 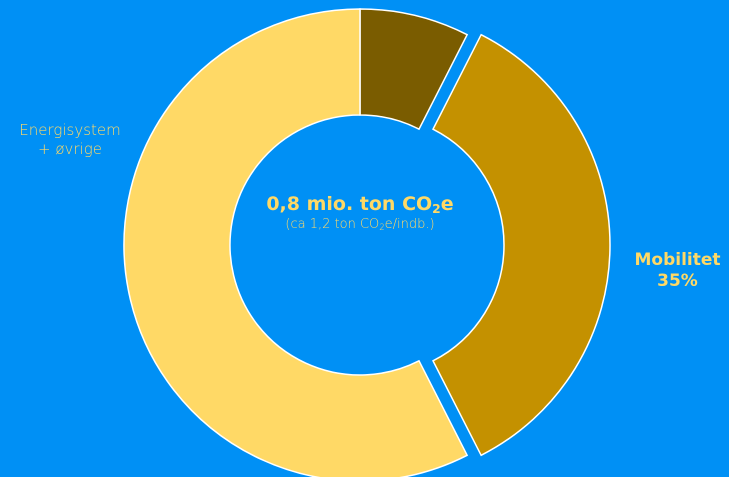 I want to click on center-total: 0,8 mio. ton CO2e, so click(x=360, y=205).